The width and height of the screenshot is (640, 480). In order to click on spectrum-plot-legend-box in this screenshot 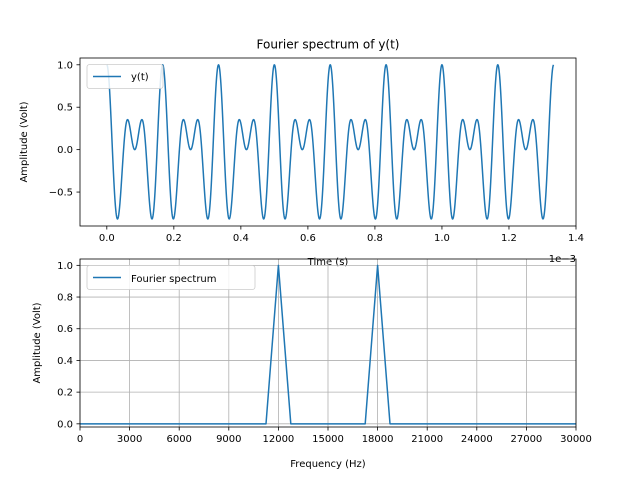, I will do `click(171, 277)`.